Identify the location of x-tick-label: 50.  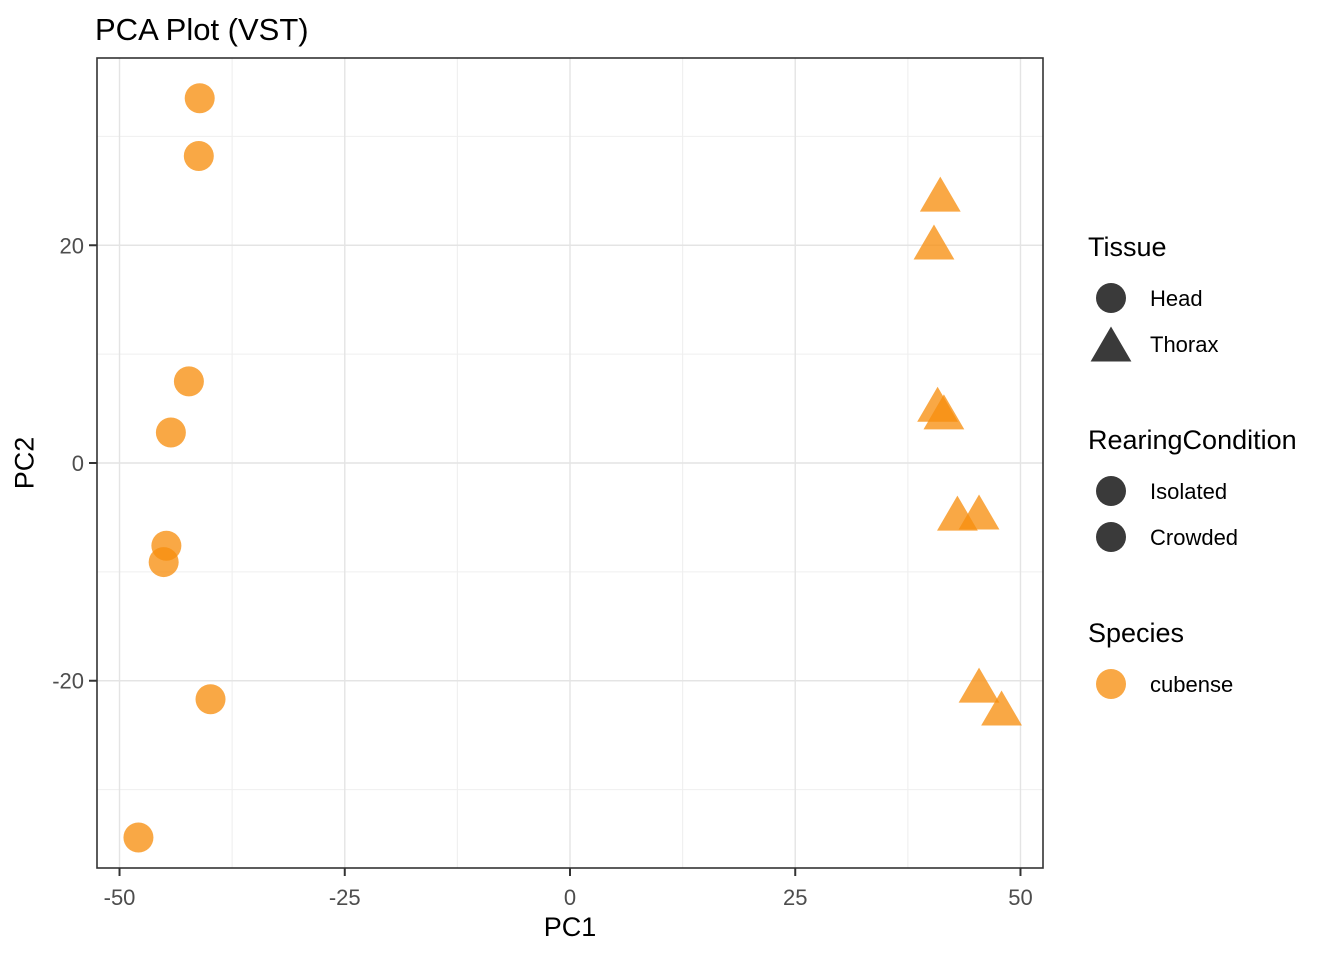
(1020, 897).